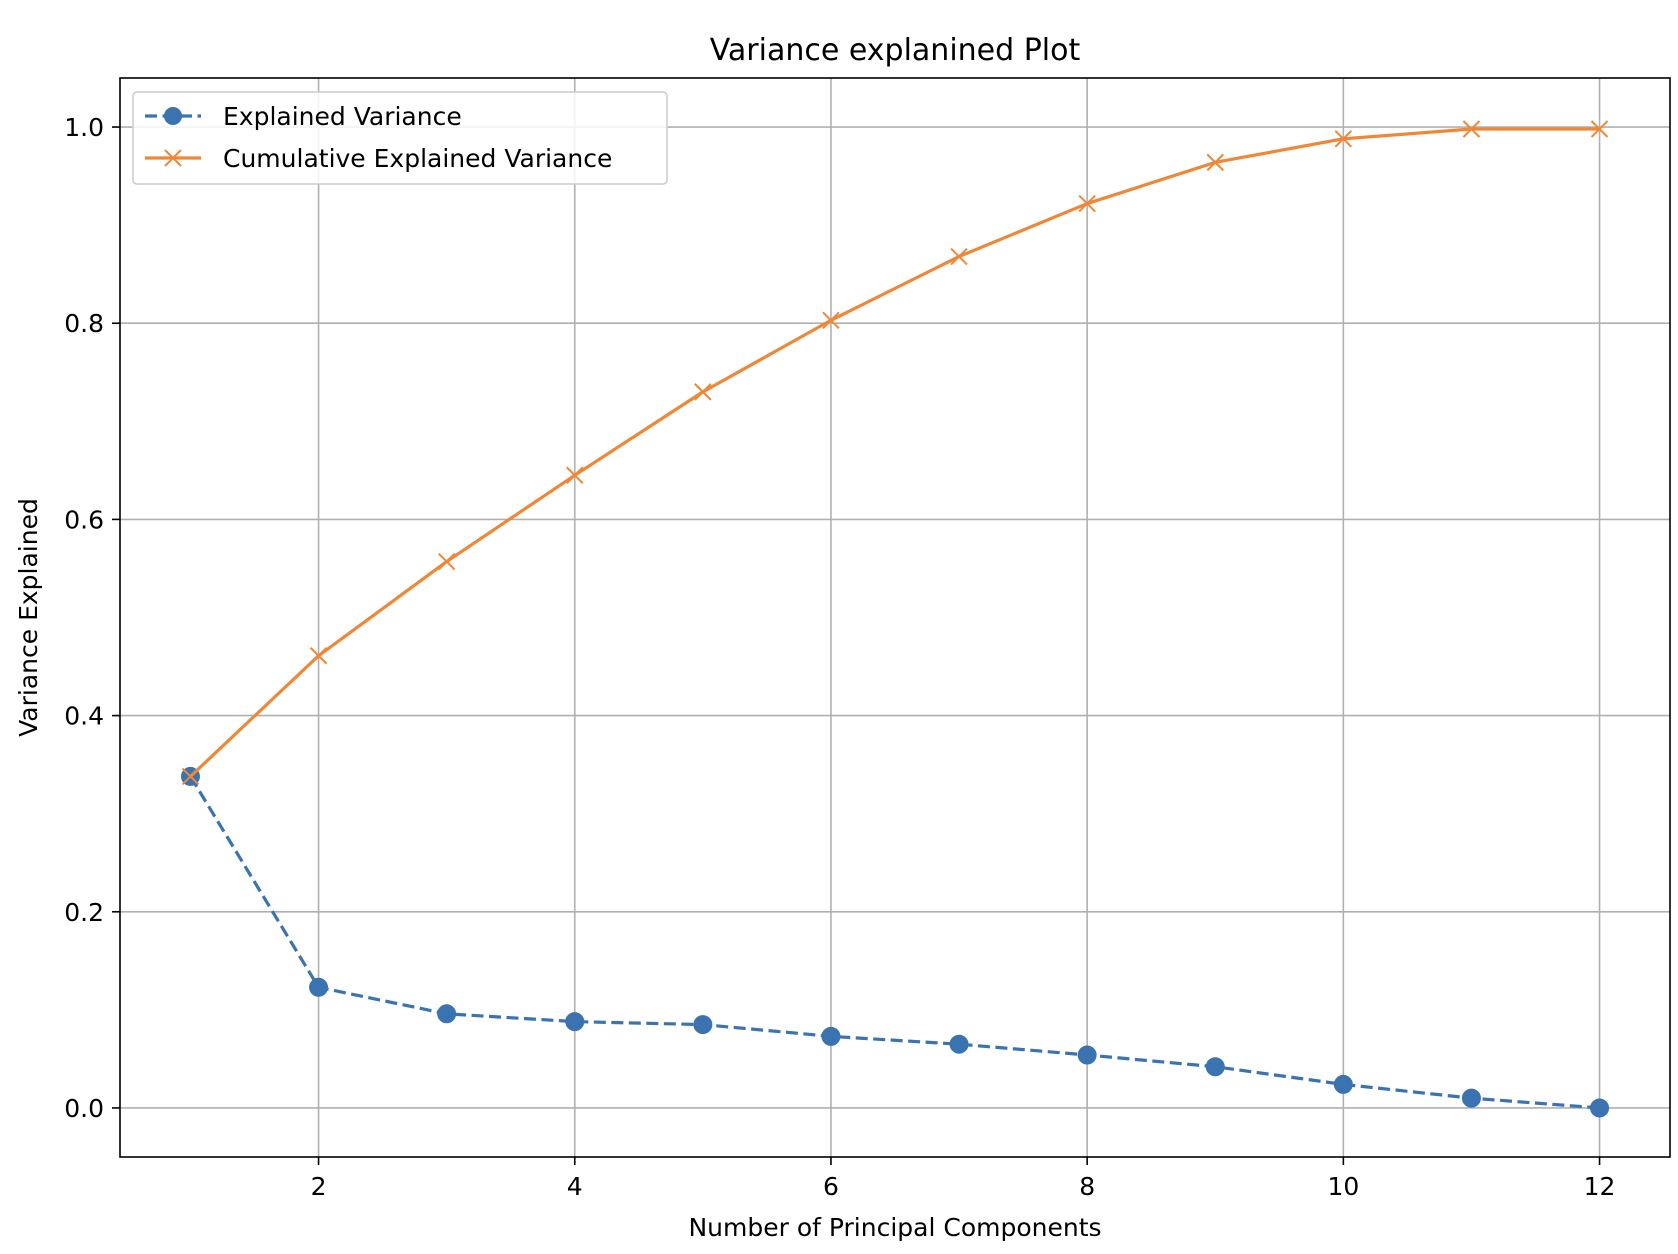  I want to click on legend-box, so click(400, 138).